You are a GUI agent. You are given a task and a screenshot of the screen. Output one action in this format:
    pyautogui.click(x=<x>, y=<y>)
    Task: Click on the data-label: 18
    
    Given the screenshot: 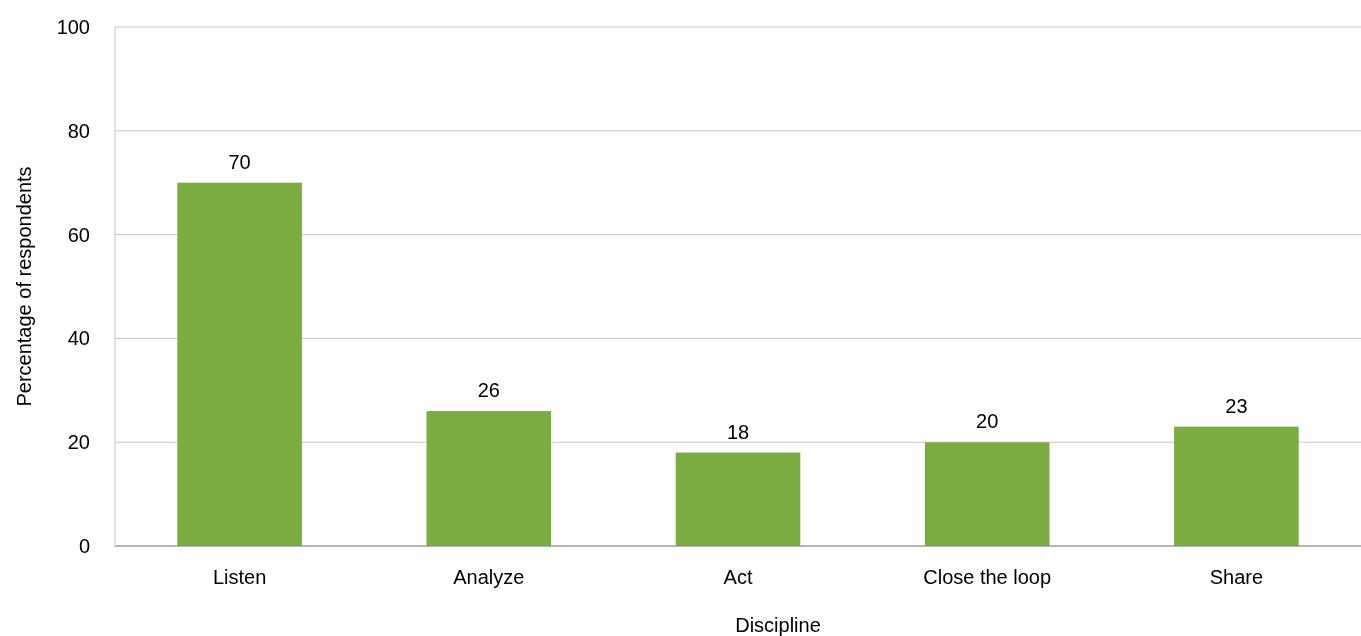 What is the action you would take?
    pyautogui.click(x=738, y=431)
    